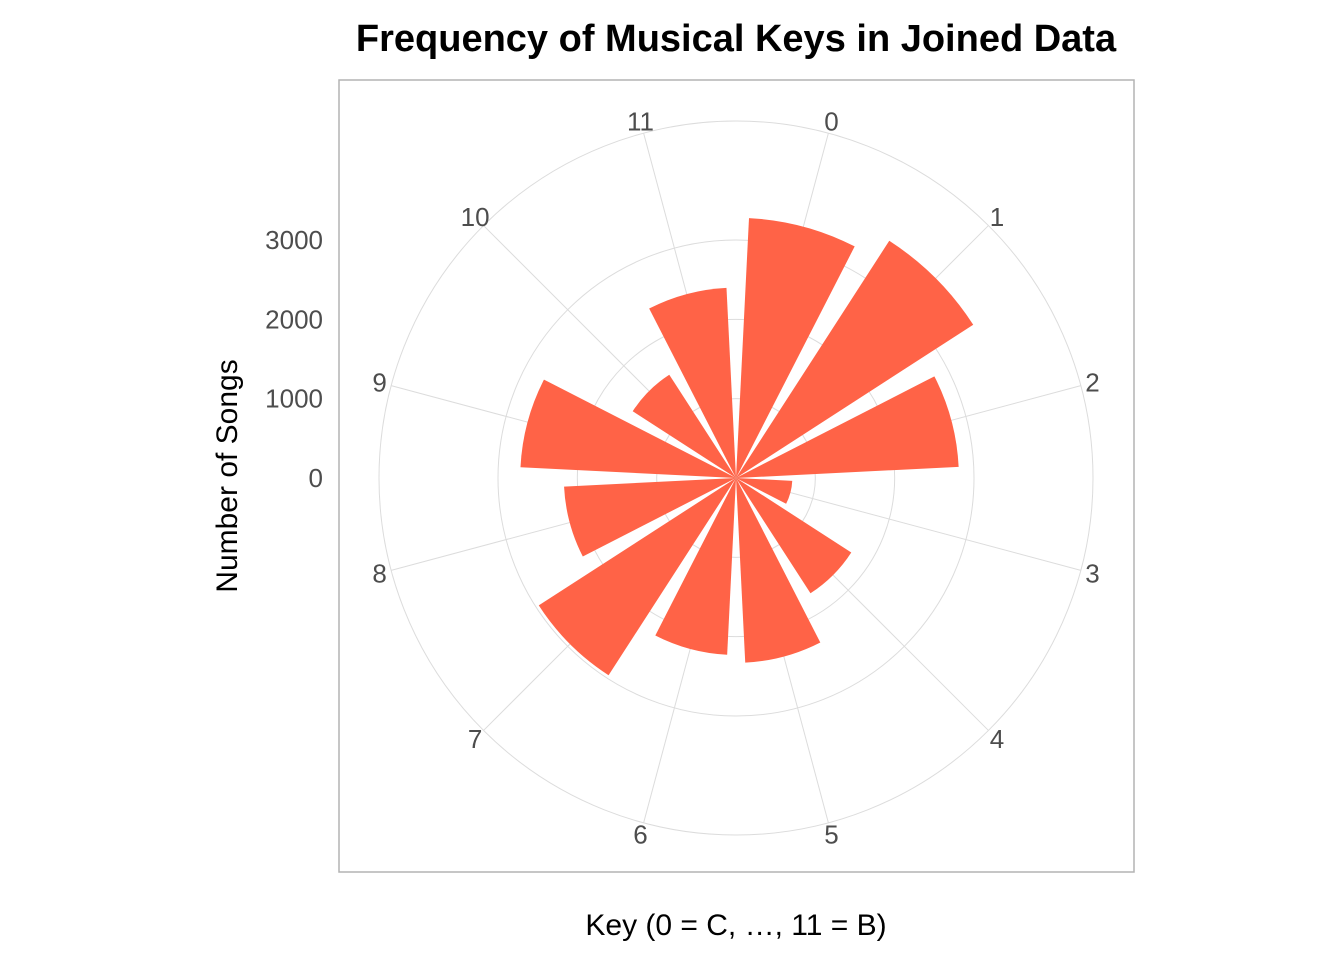 This screenshot has width=1344, height=960. I want to click on radial-tick-label: 1000, so click(294, 399).